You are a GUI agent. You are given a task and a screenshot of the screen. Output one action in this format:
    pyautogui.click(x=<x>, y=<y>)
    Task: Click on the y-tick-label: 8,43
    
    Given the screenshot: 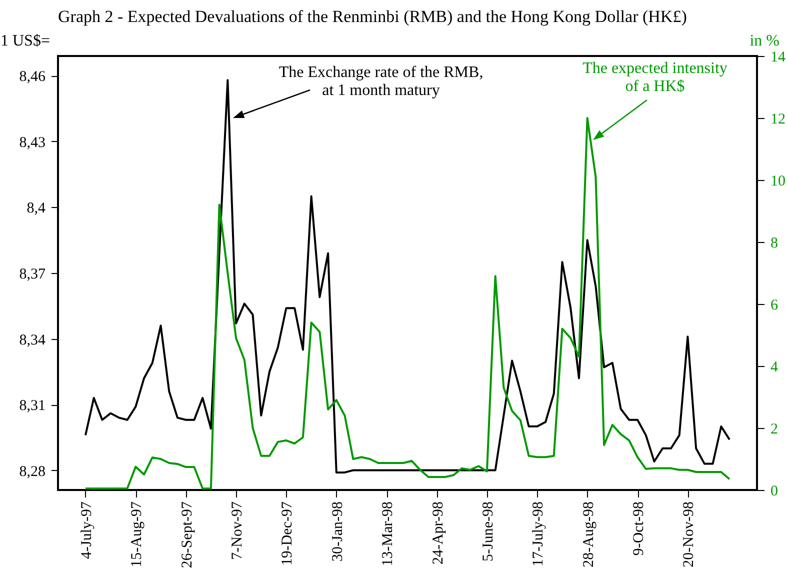 What is the action you would take?
    pyautogui.click(x=32, y=142)
    